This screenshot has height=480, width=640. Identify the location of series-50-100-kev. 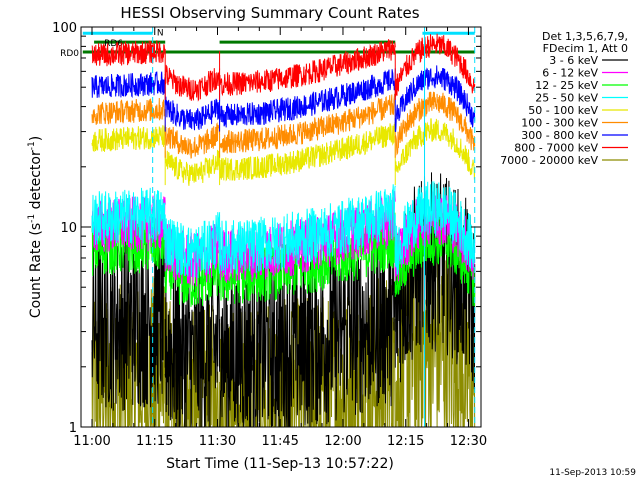
(283, 152).